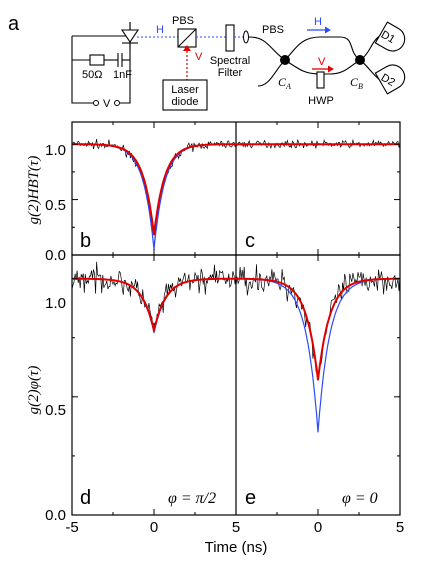 The image size is (436, 565). Describe the element at coordinates (117, 103) in the screenshot. I see `terminal-right` at that location.